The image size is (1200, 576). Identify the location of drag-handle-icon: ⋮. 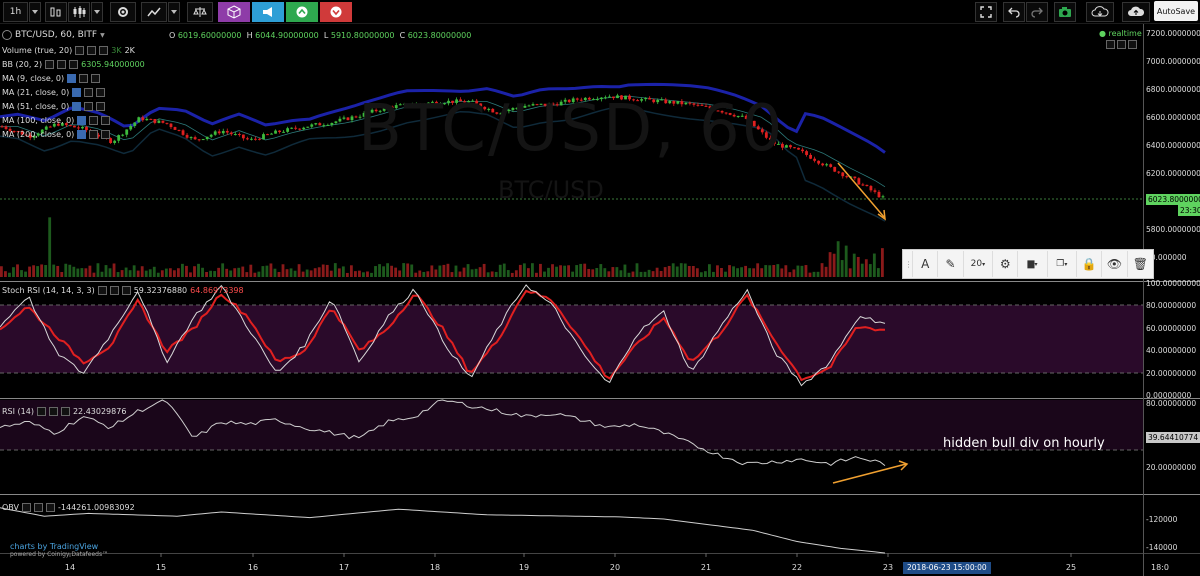
(909, 264).